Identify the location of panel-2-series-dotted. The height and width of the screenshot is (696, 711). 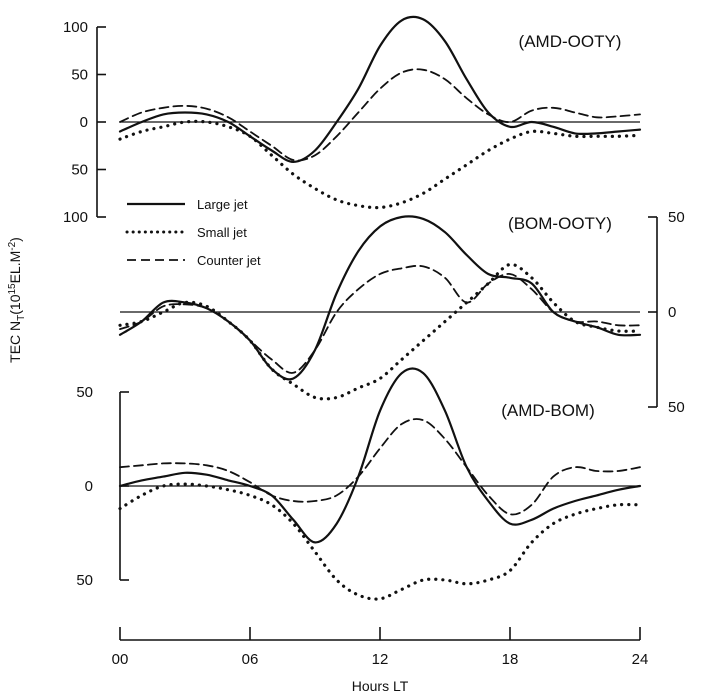
(380, 541).